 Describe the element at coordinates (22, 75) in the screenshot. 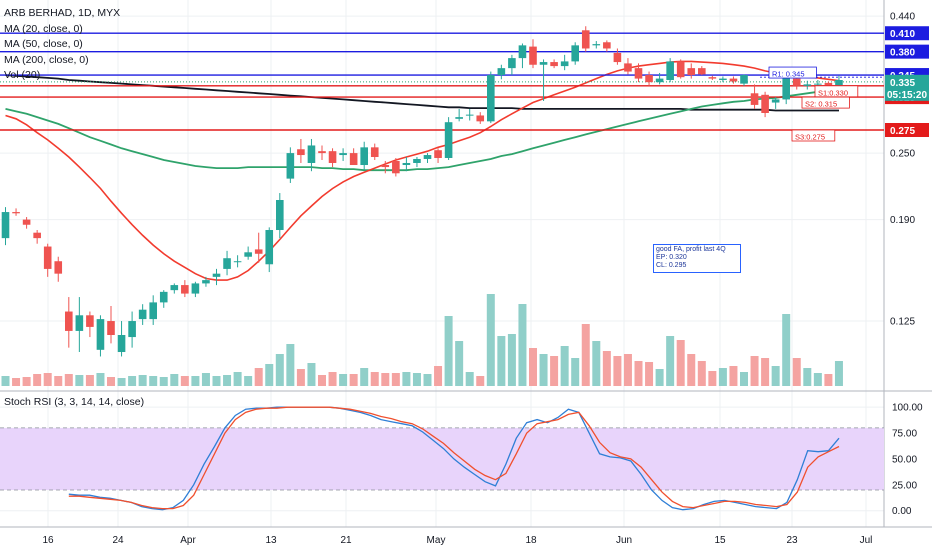

I see `legend-vol: Vol (20)` at that location.